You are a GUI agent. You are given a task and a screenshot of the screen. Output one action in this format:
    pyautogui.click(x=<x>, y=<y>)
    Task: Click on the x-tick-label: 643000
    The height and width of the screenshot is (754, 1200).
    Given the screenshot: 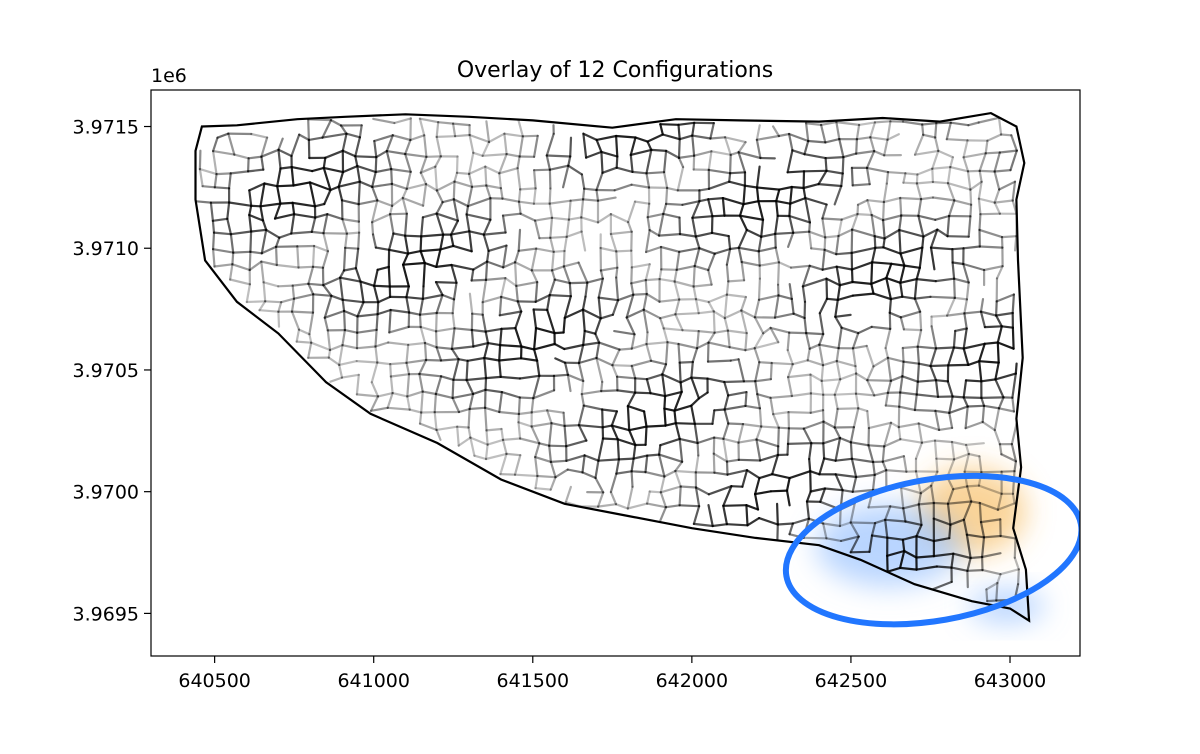 What is the action you would take?
    pyautogui.click(x=1010, y=681)
    